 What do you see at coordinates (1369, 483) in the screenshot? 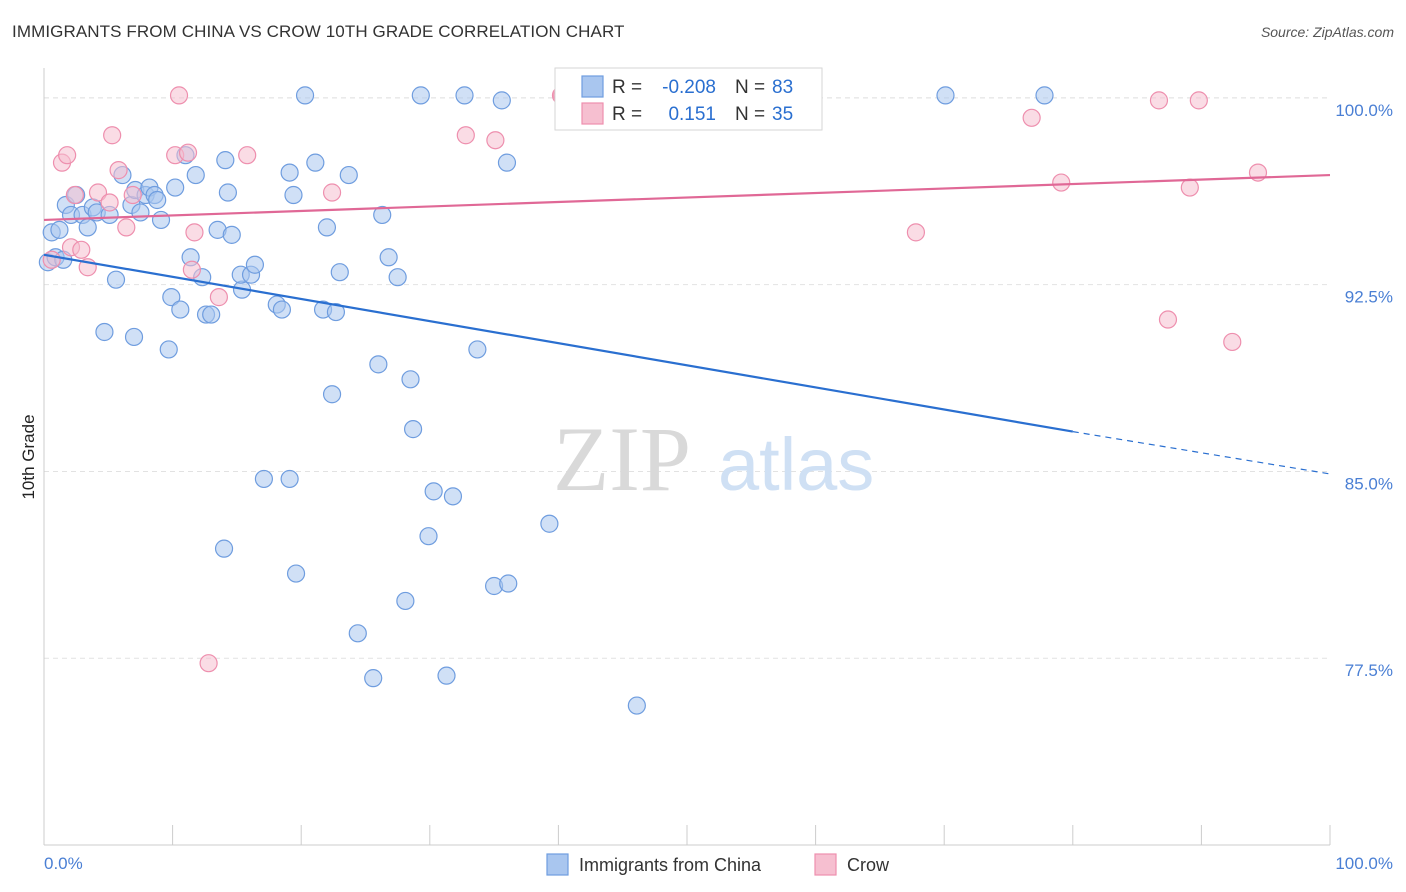
I see `y-tick-label: 85.0%` at bounding box center [1369, 483].